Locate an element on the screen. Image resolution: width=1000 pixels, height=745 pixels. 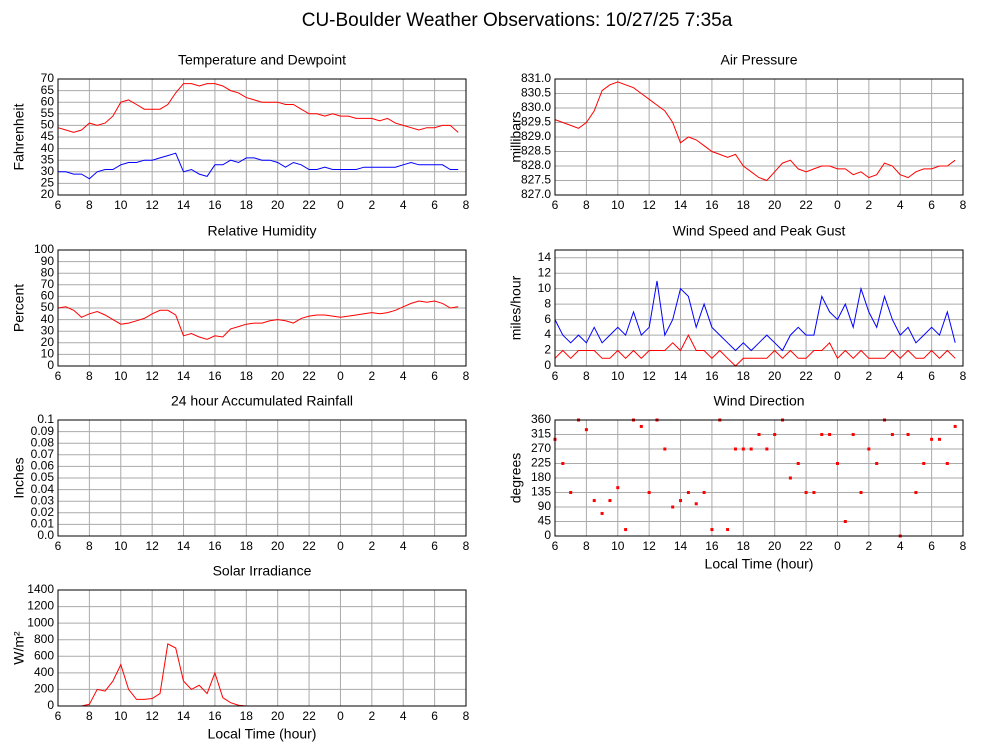
y-tick-label: 135 is located at coordinates (541, 492).